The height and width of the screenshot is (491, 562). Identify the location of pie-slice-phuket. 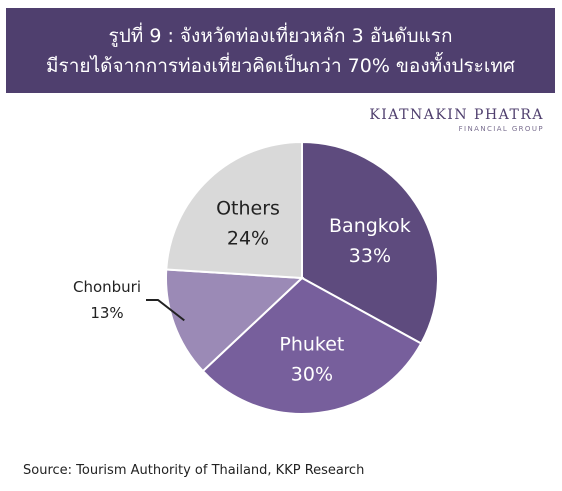
(312, 345).